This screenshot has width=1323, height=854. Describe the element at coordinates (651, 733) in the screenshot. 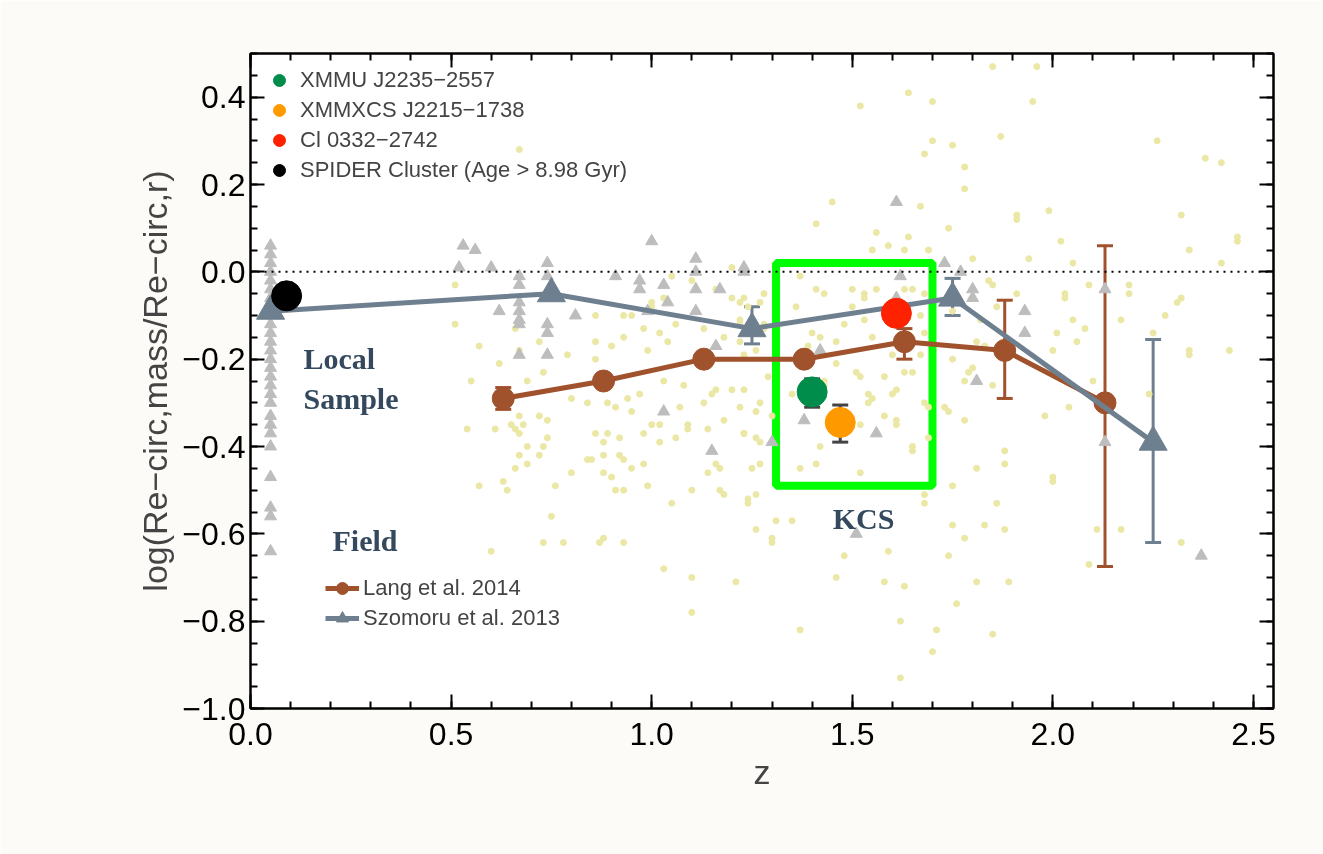

I see `x-tick-label: 1.0` at that location.